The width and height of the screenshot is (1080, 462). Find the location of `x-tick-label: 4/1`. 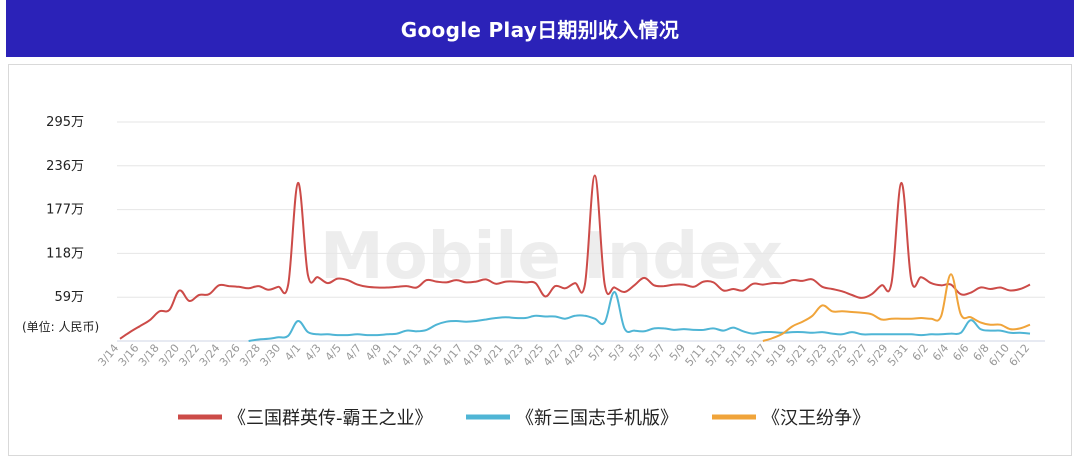

x-tick-label: 4/1 is located at coordinates (292, 353).